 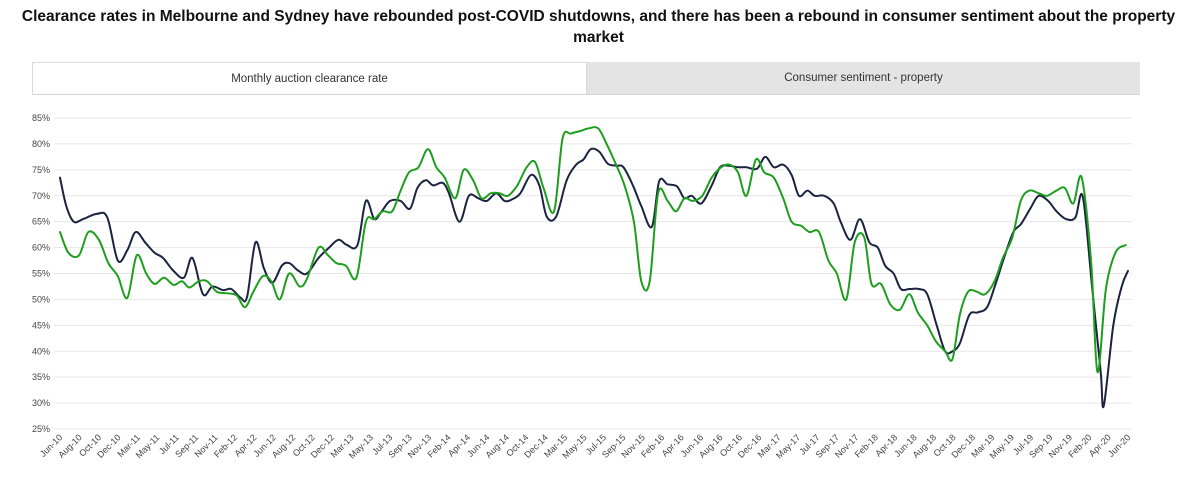 I want to click on y-tick-label: 85%, so click(x=41, y=118).